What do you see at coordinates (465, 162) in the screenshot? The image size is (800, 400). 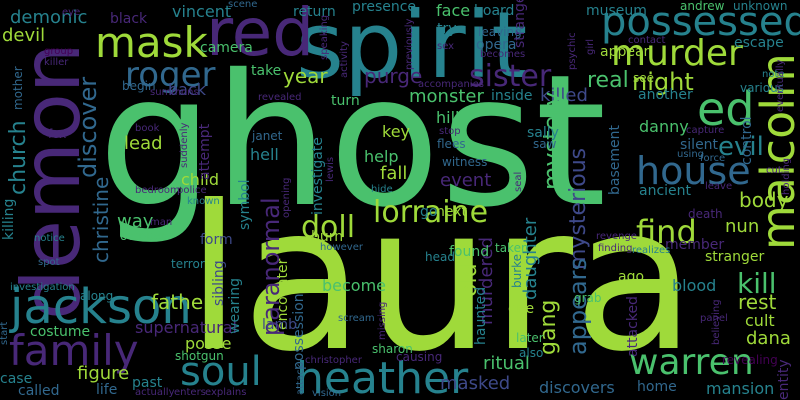 I see `word-witness: witness` at bounding box center [465, 162].